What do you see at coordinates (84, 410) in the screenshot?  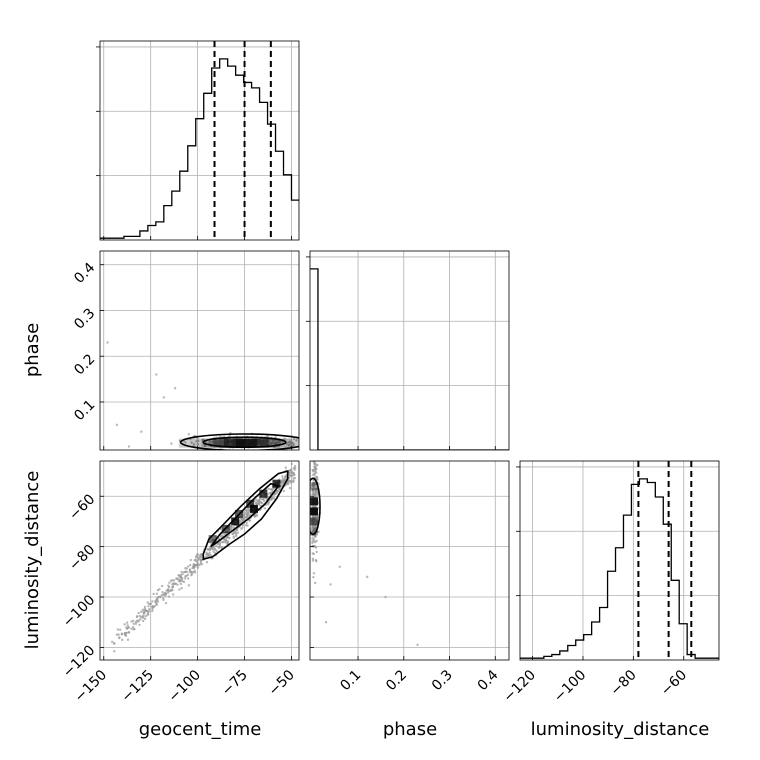 I see `y-tick-label: 0.1` at bounding box center [84, 410].